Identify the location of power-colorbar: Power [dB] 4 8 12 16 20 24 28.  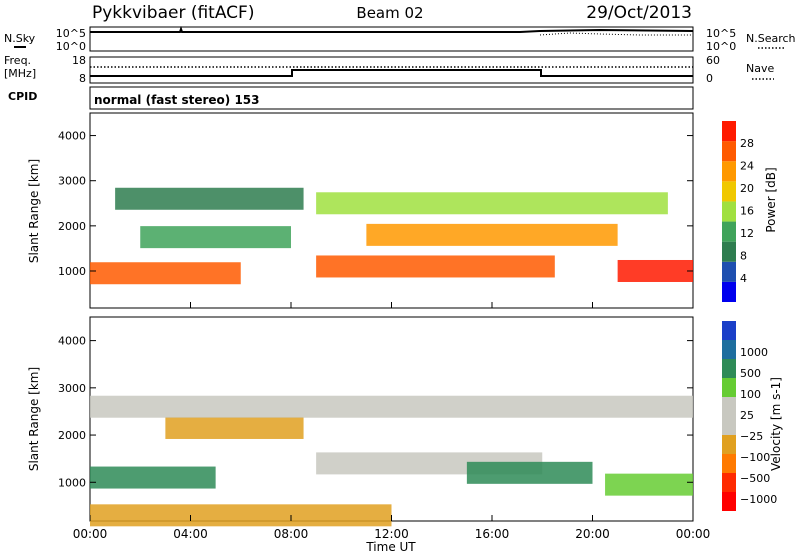
(750, 211).